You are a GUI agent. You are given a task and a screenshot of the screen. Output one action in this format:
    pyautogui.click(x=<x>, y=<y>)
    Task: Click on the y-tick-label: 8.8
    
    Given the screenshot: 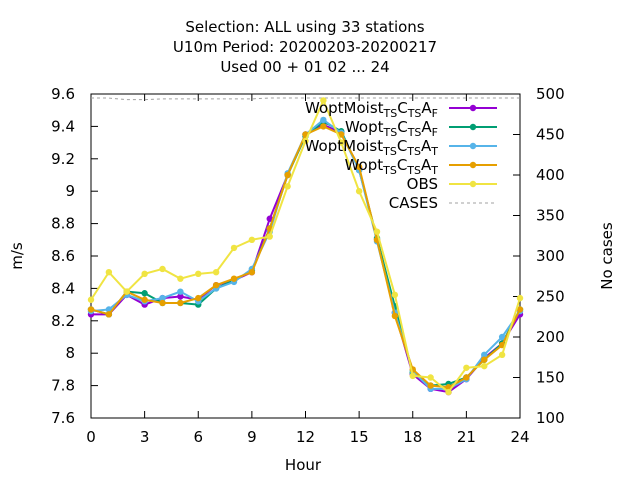 What is the action you would take?
    pyautogui.click(x=63, y=224)
    